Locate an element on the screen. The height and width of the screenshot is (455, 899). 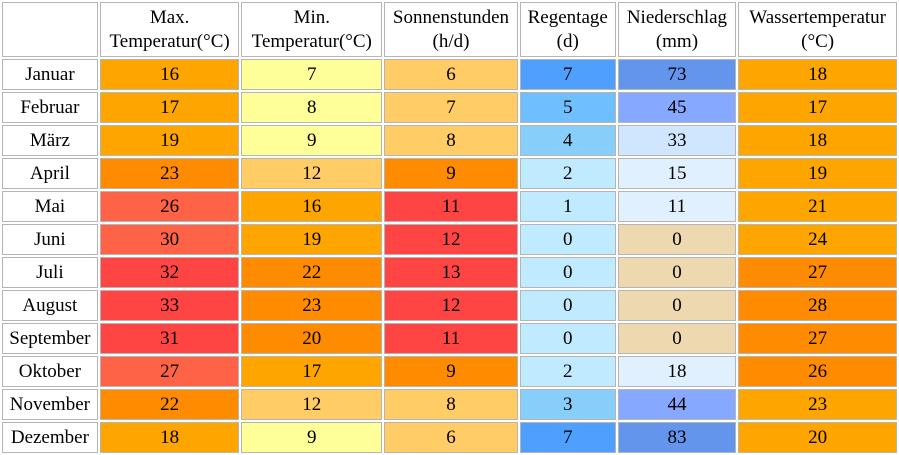
month-label: Oktober is located at coordinates (50, 371).